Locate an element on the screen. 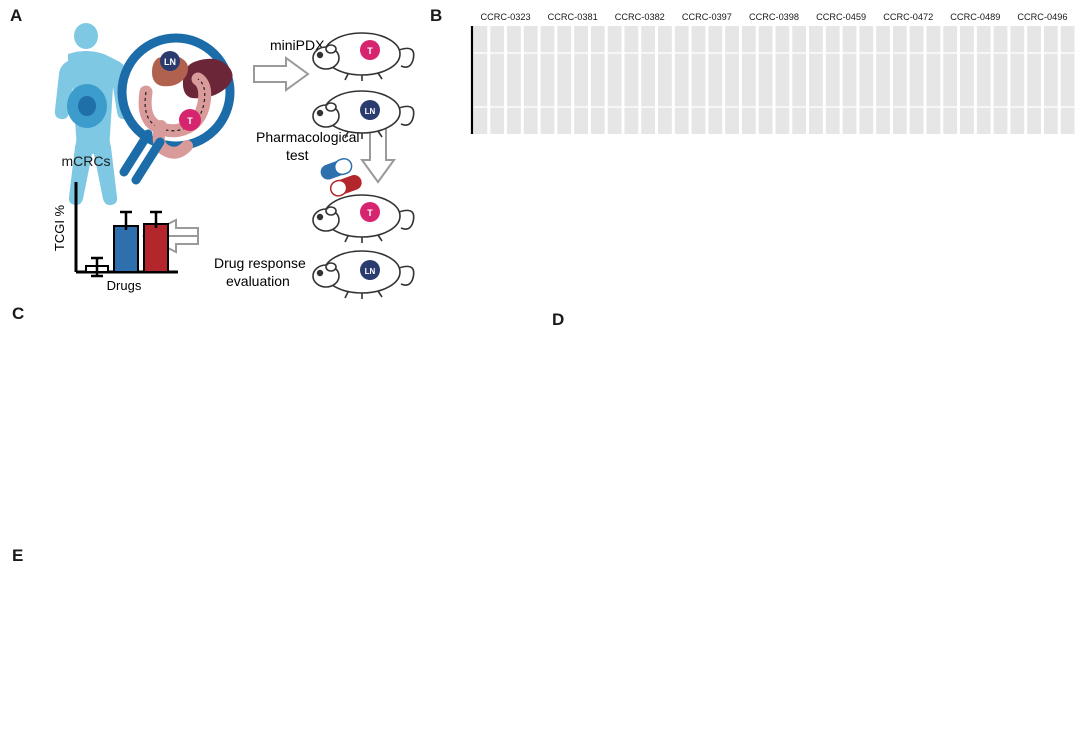  patient-header: CCRC-0489 is located at coordinates (975, 17).